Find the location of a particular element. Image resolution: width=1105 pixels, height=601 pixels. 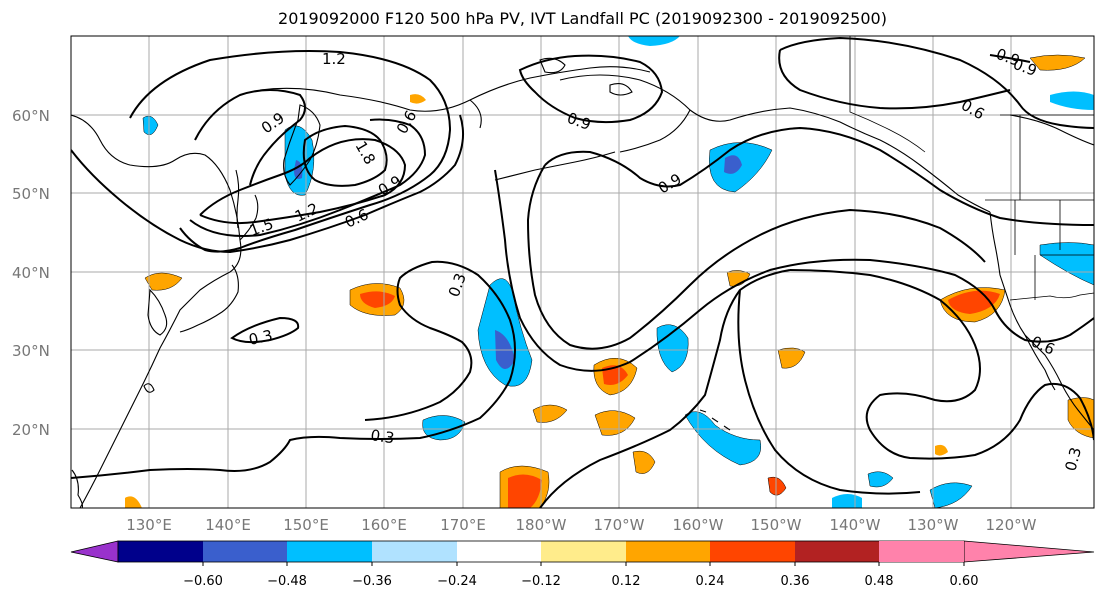

contour-1-2-inner is located at coordinates (308, 177).